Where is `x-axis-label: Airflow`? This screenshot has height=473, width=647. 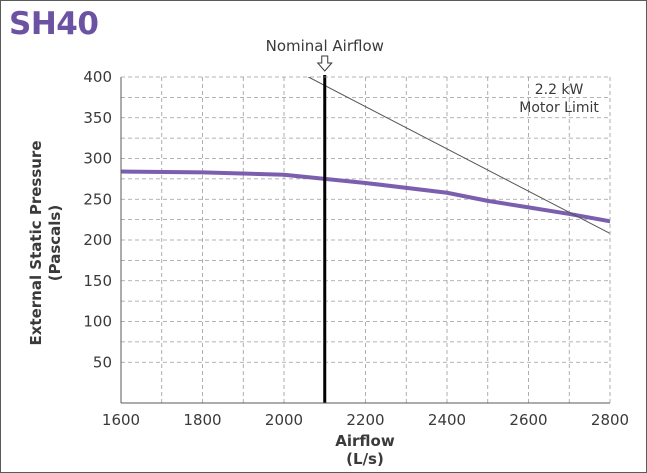
x-axis-label: Airflow is located at coordinates (365, 441).